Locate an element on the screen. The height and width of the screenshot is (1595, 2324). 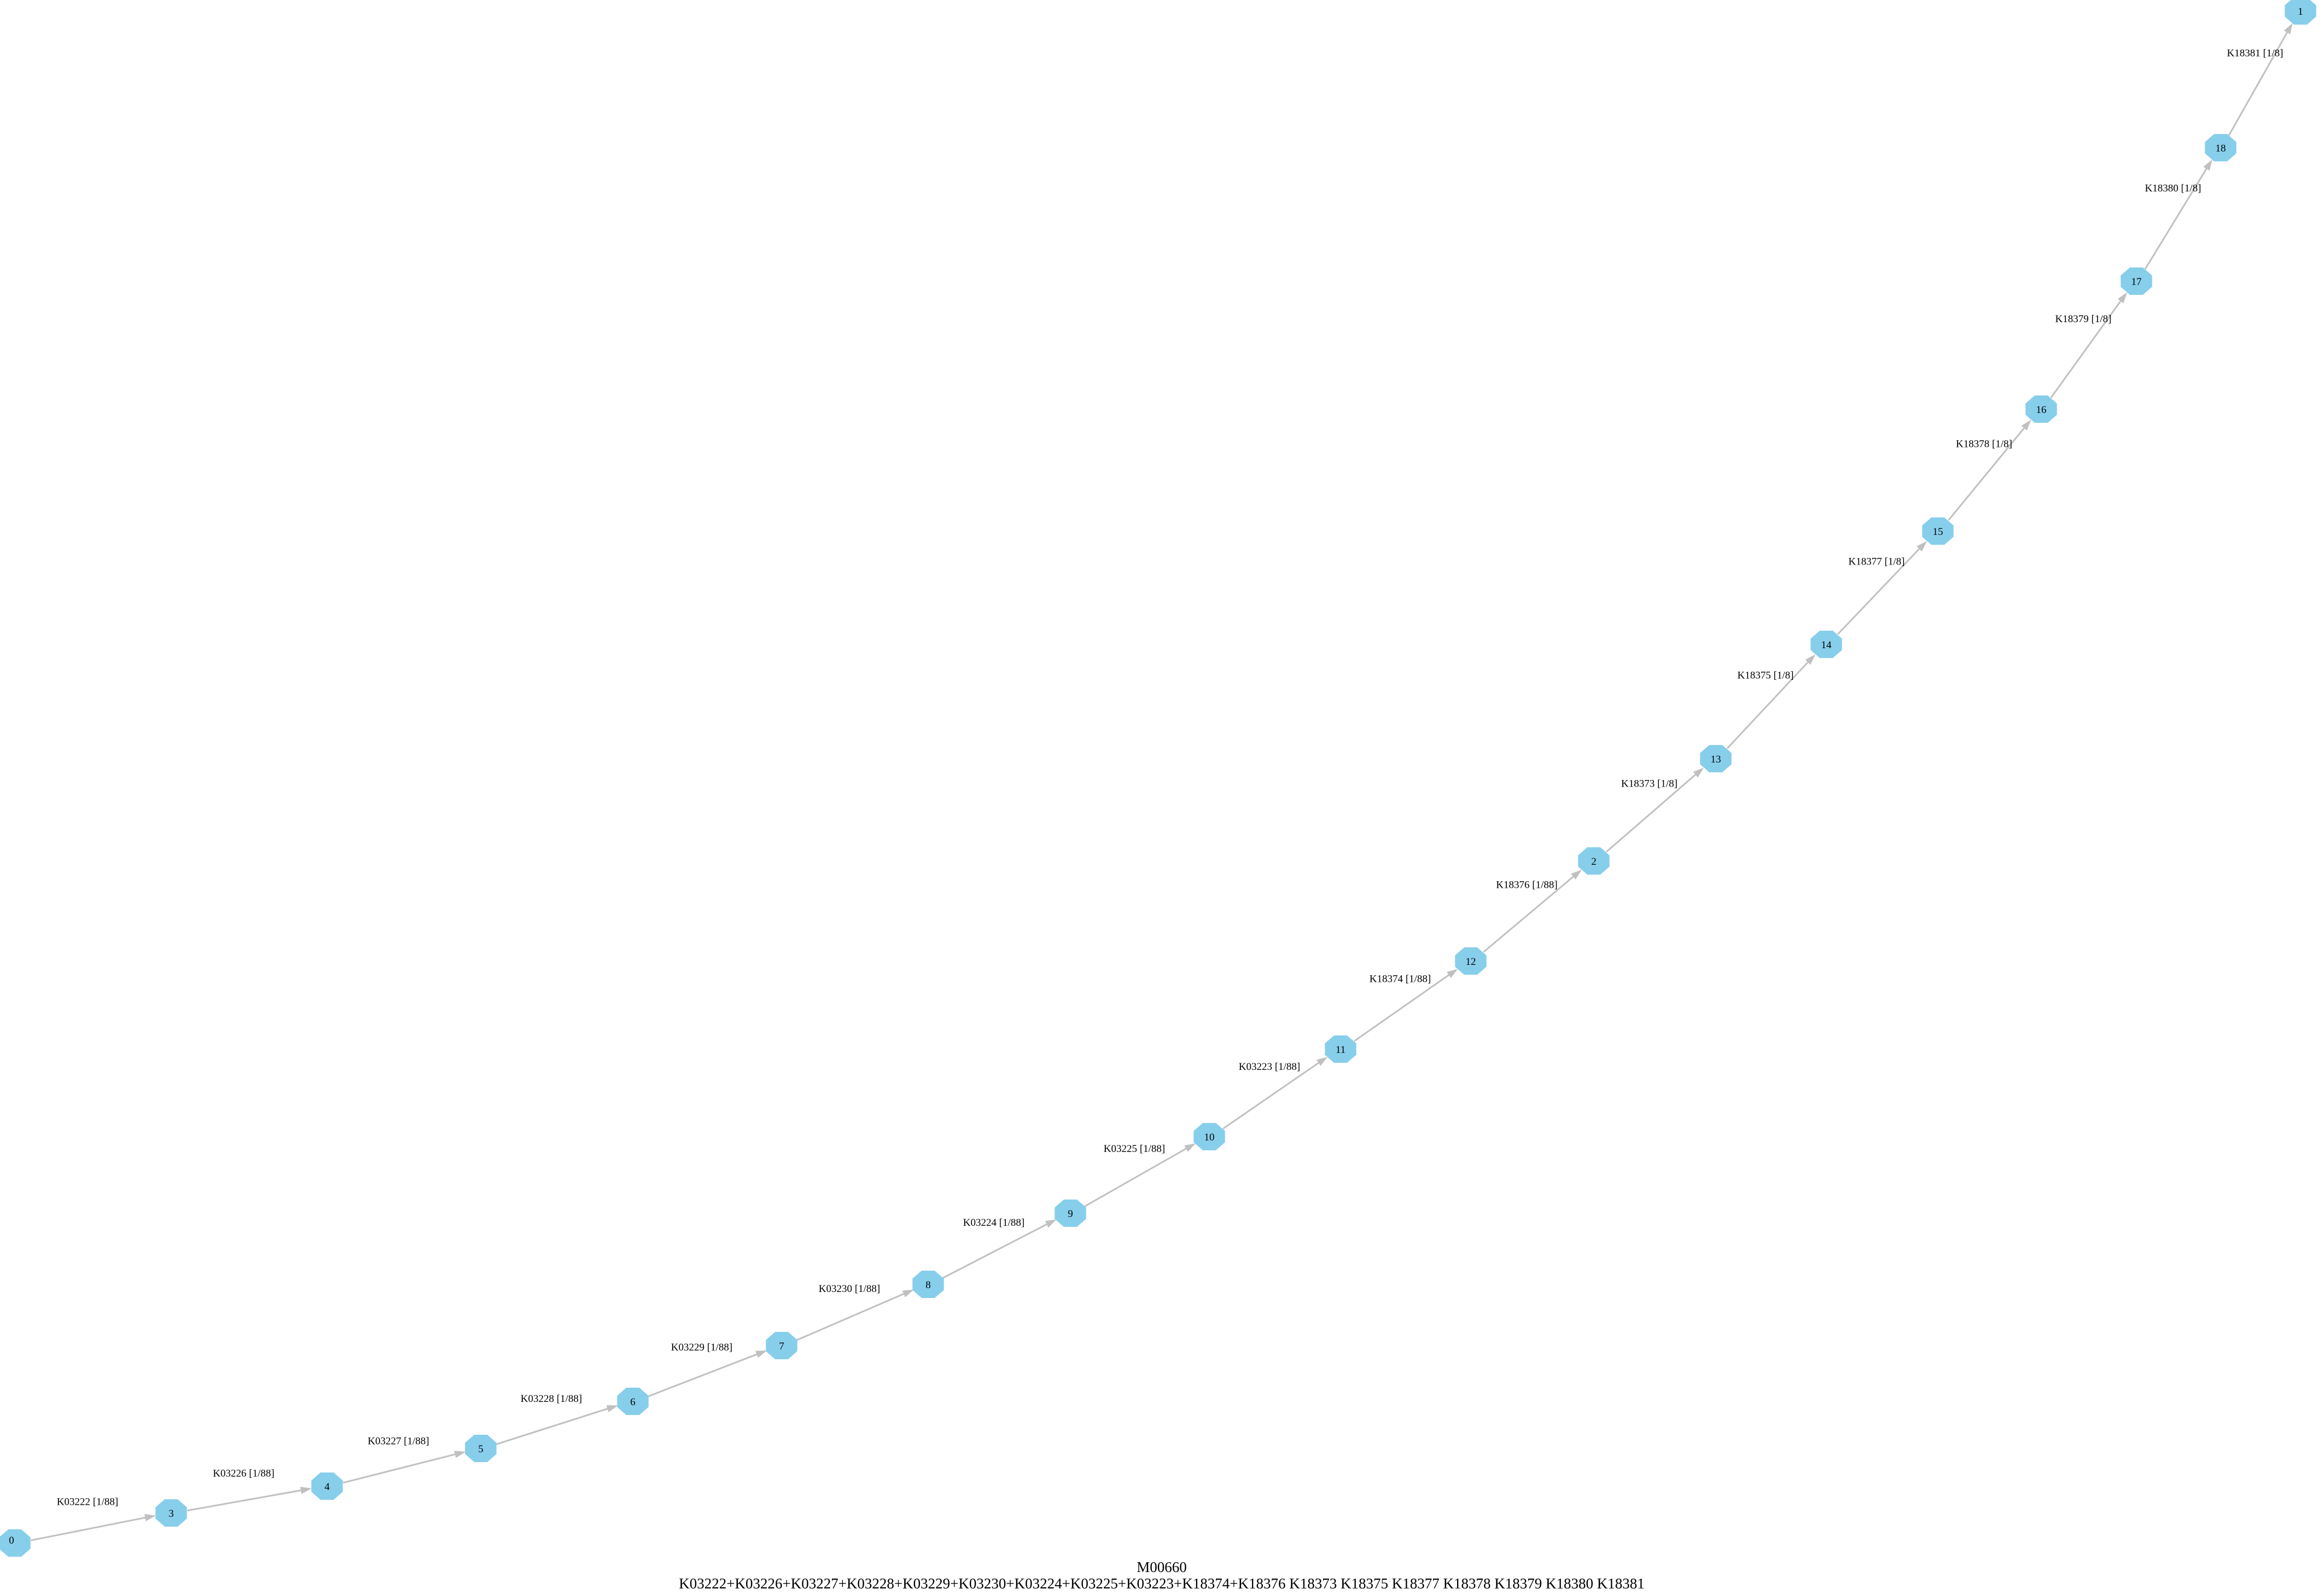
edge-7-8: K03230 [1/88] is located at coordinates (855, 1312).